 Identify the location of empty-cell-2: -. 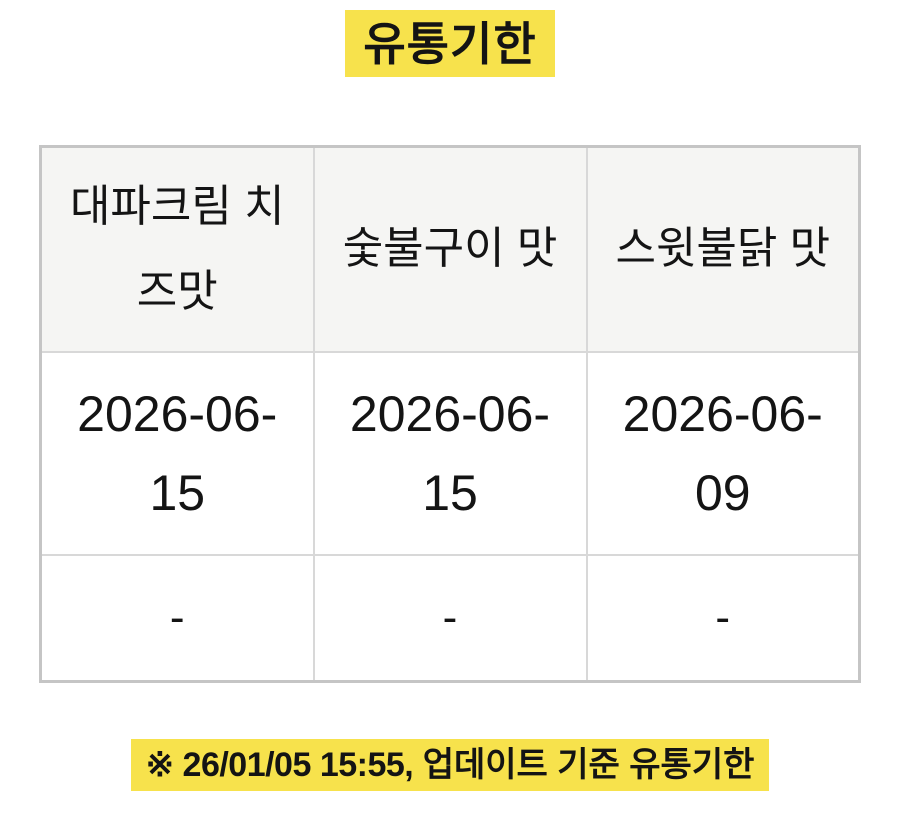
(450, 618).